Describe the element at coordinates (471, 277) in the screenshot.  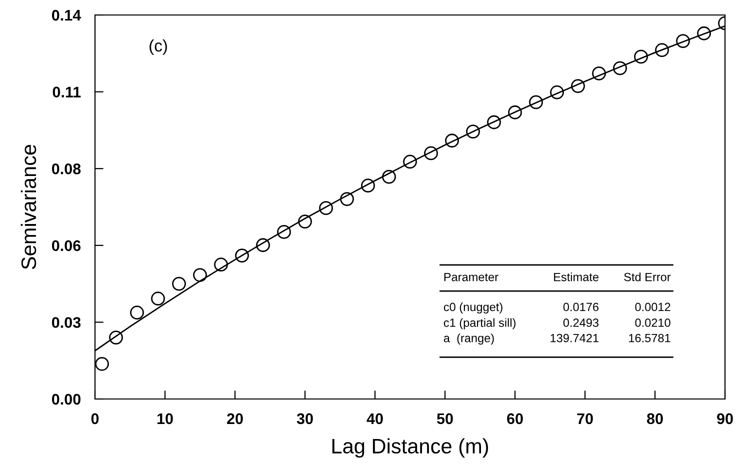
I see `annotation: Parameter` at that location.